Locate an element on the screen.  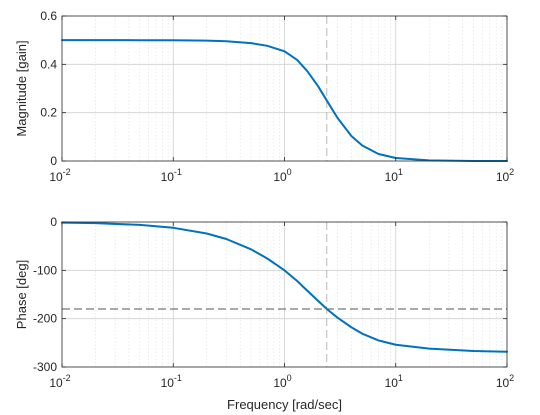
magnitude-x-tick-label: 10⁰ is located at coordinates (282, 175).